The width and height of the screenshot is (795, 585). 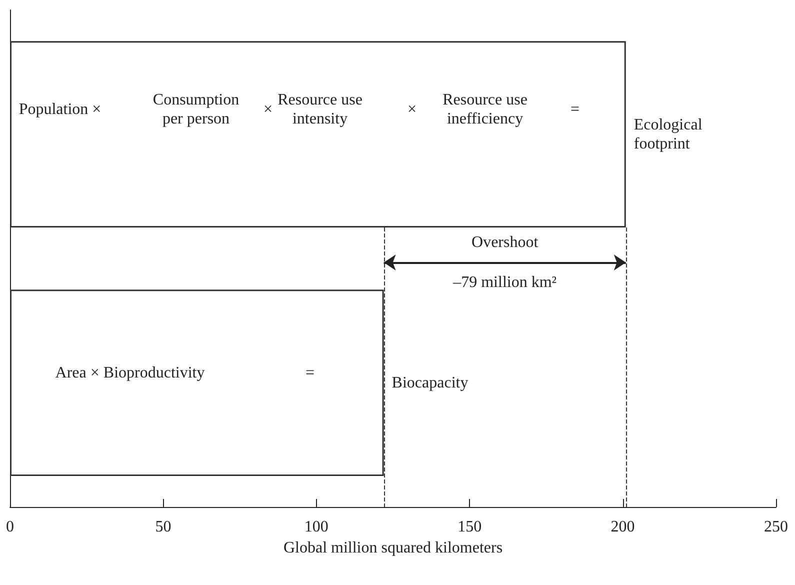 I want to click on y-tick-label: Biocapacity, so click(x=430, y=383).